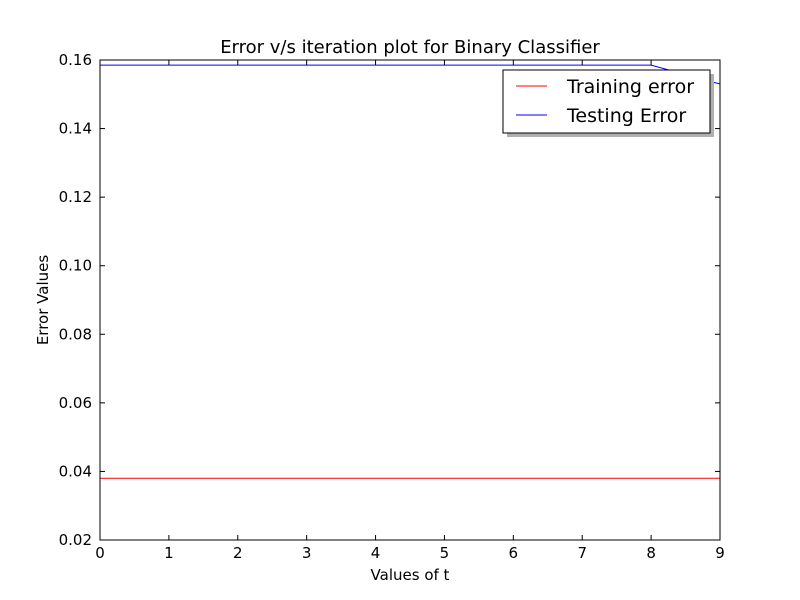 This screenshot has width=800, height=600. Describe the element at coordinates (75, 197) in the screenshot. I see `y-tick-label: 0.12` at that location.